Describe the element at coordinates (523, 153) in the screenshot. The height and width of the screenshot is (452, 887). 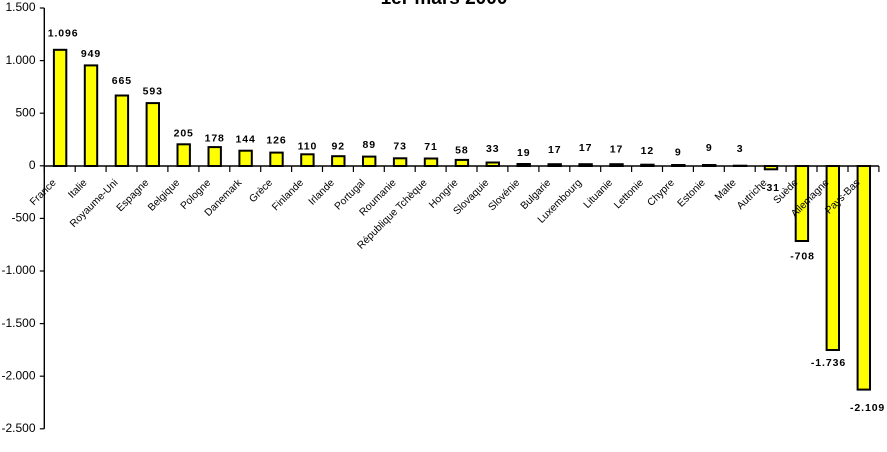
I see `svg-text: 19` at that location.